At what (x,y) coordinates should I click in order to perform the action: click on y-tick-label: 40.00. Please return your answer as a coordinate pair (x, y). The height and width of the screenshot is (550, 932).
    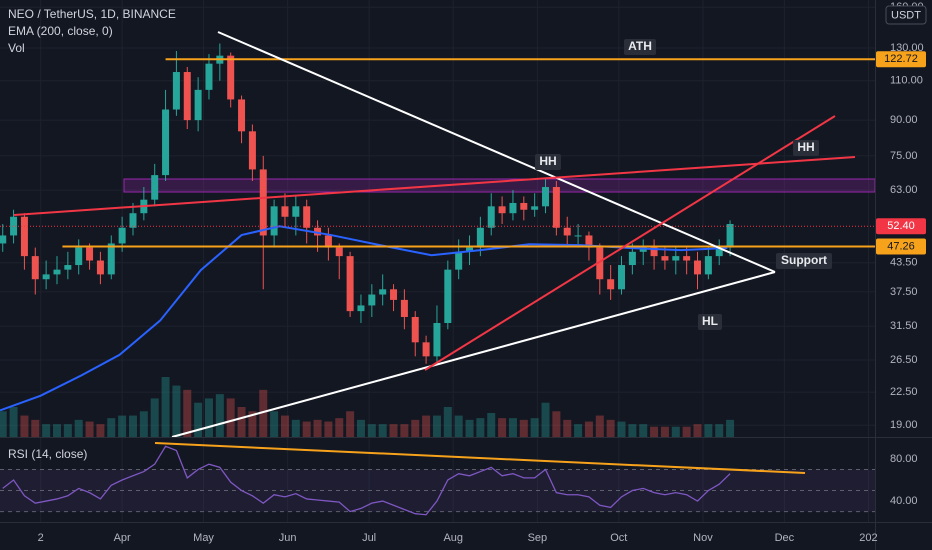
    Looking at the image, I should click on (904, 501).